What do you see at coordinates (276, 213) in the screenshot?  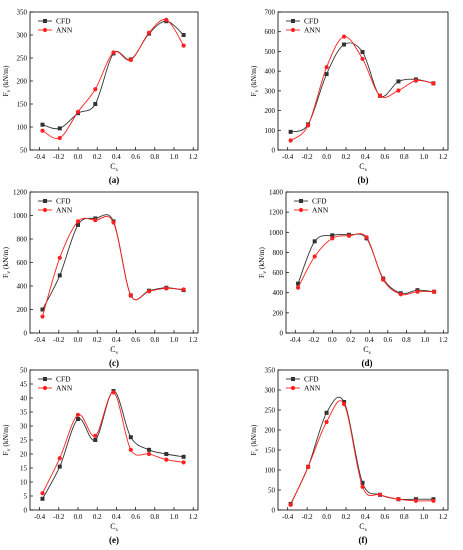 I see `y-tick-label: 1200` at bounding box center [276, 213].